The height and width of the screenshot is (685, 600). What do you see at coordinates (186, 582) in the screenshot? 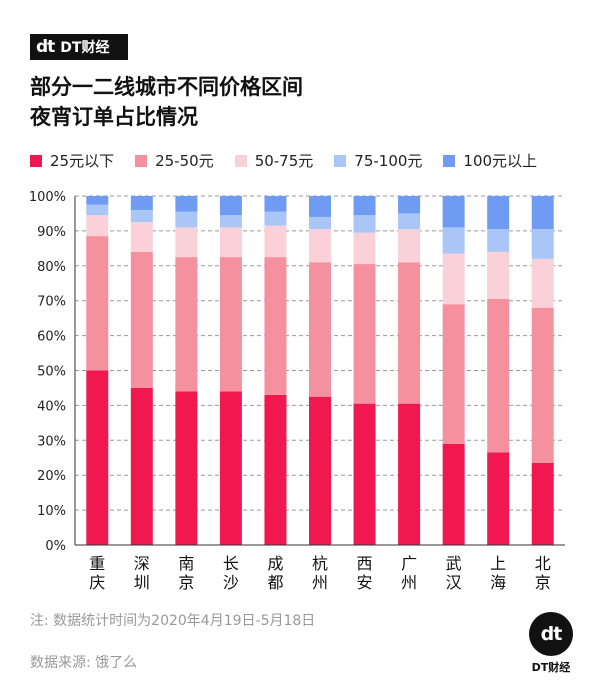
I see `x-tick-label-2-1: 京` at bounding box center [186, 582].